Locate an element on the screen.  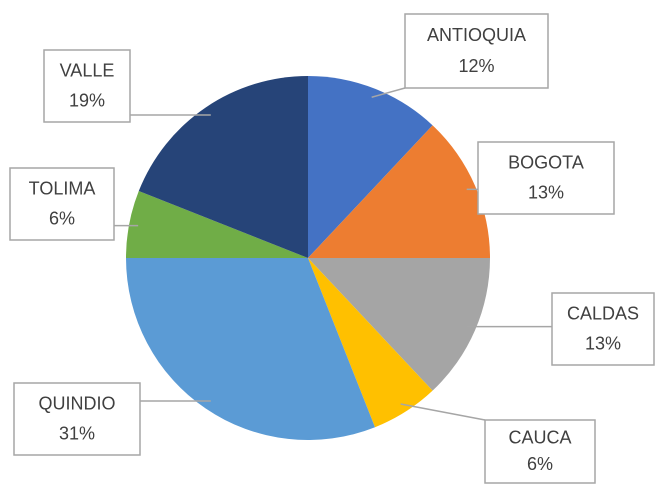
category-label: VALLE is located at coordinates (87, 70).